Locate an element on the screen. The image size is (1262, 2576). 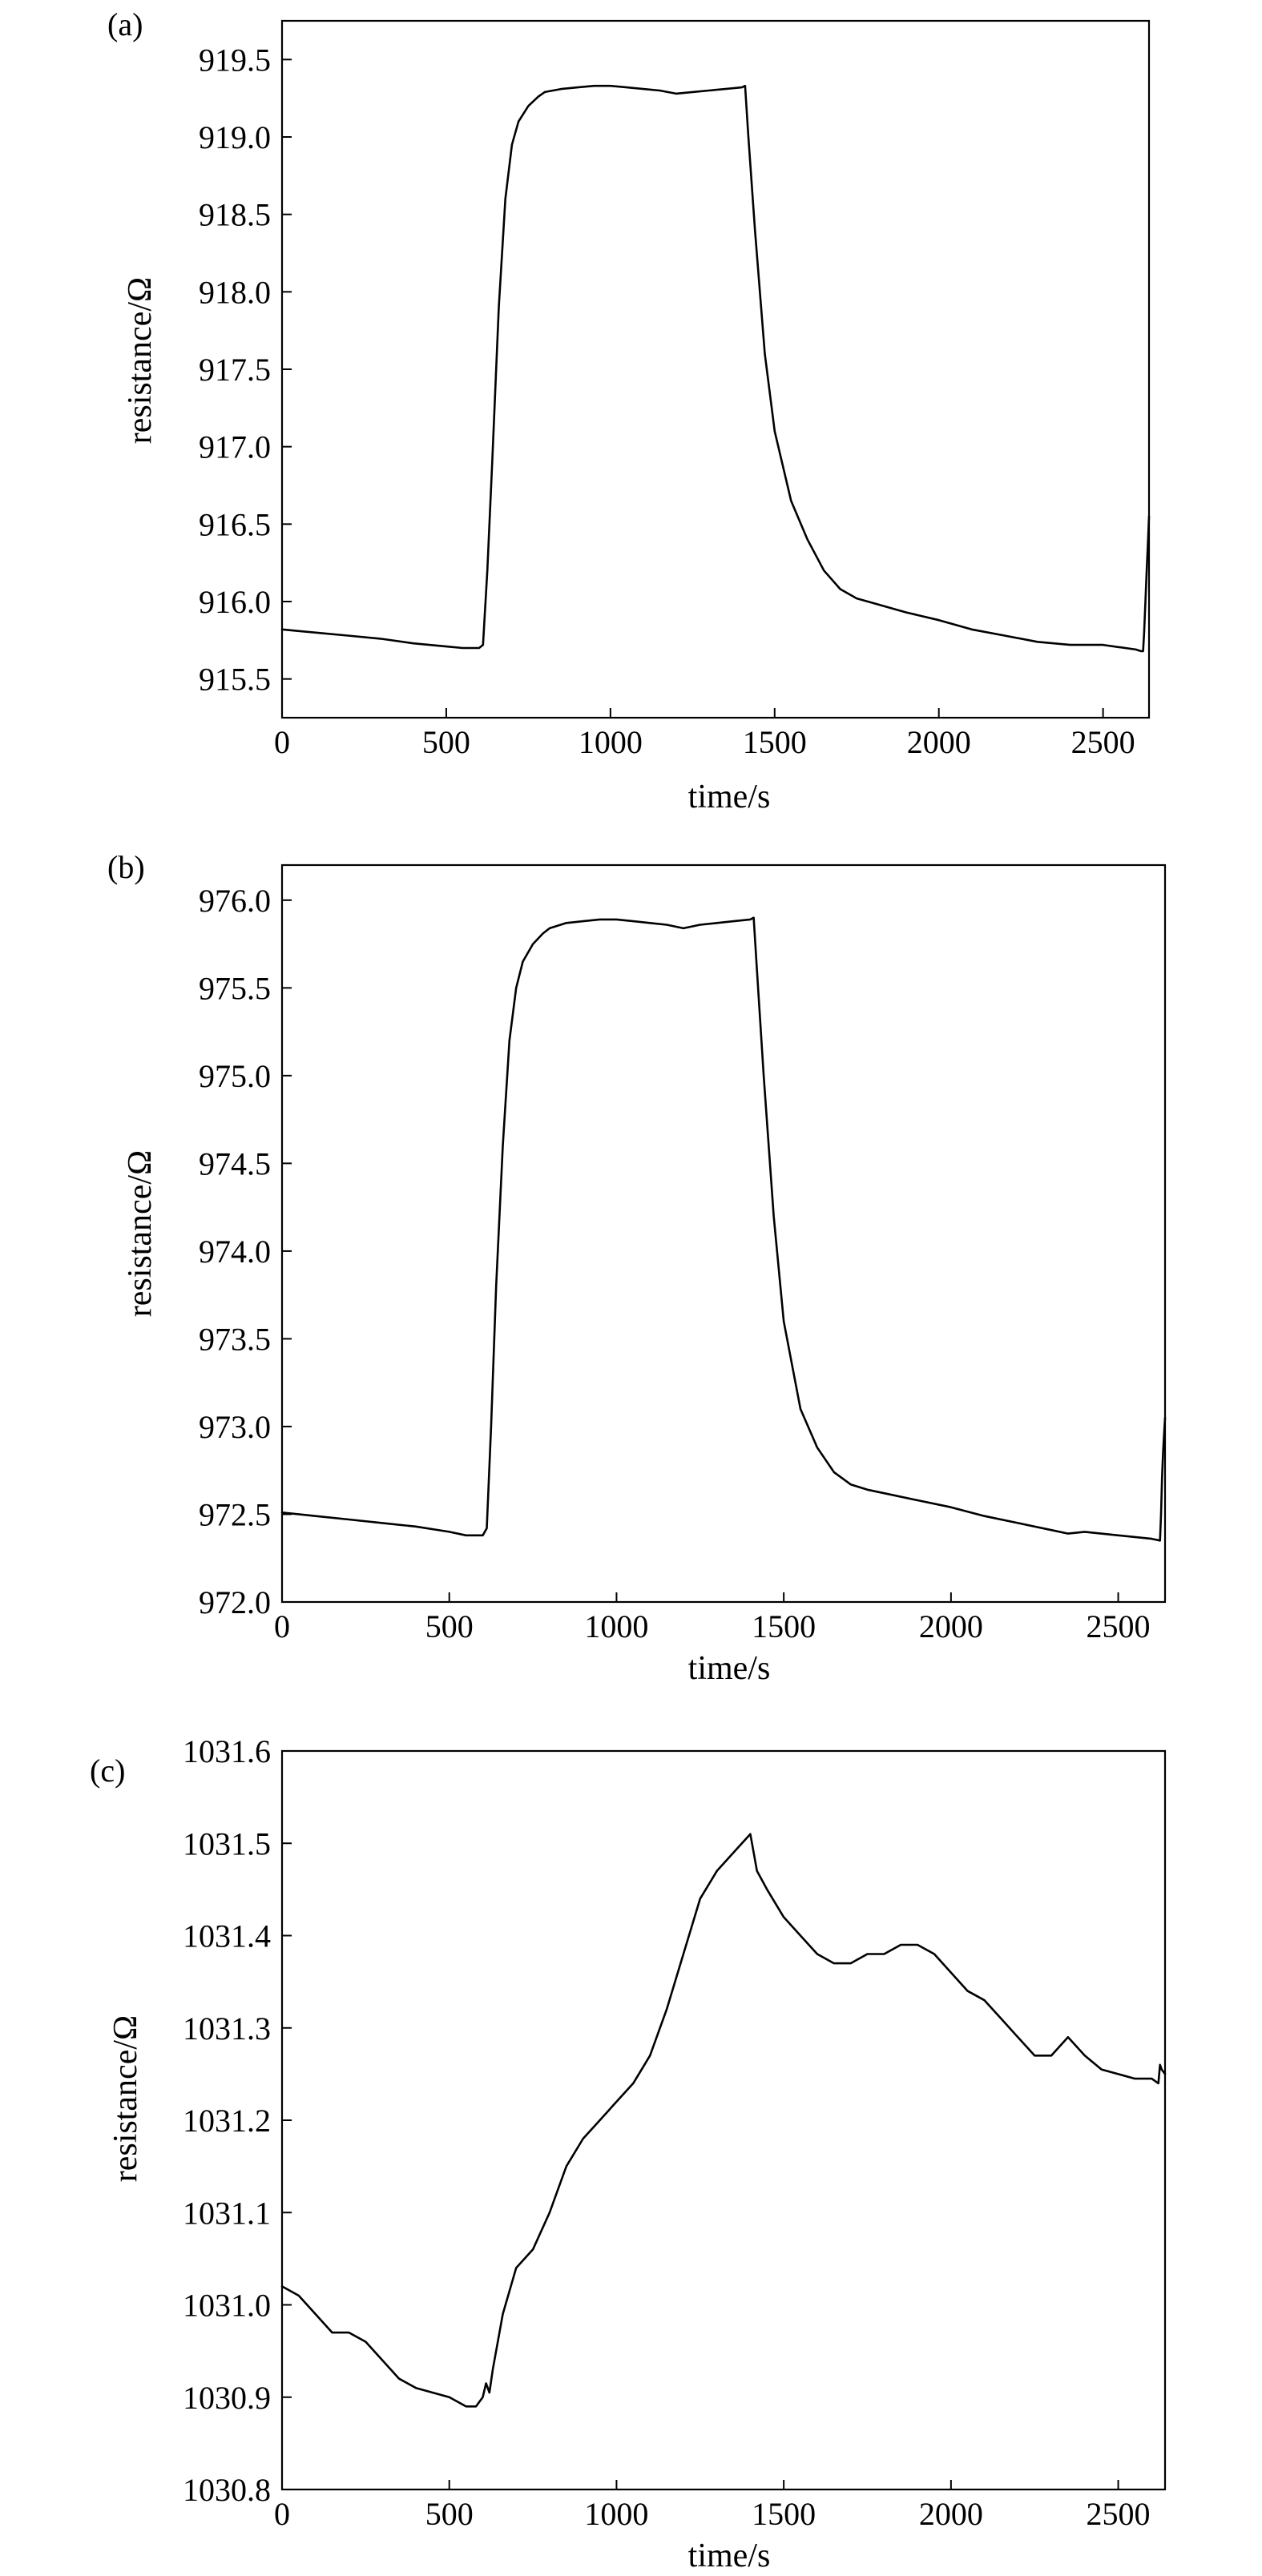
y-tick-label: 974.5 is located at coordinates (235, 1163).